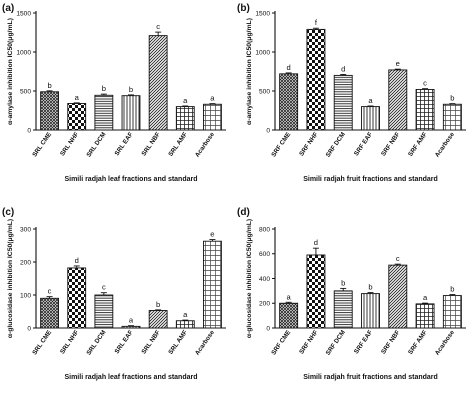 Image resolution: width=474 pixels, height=409 pixels. I want to click on category-label: SRF CME, so click(281, 144).